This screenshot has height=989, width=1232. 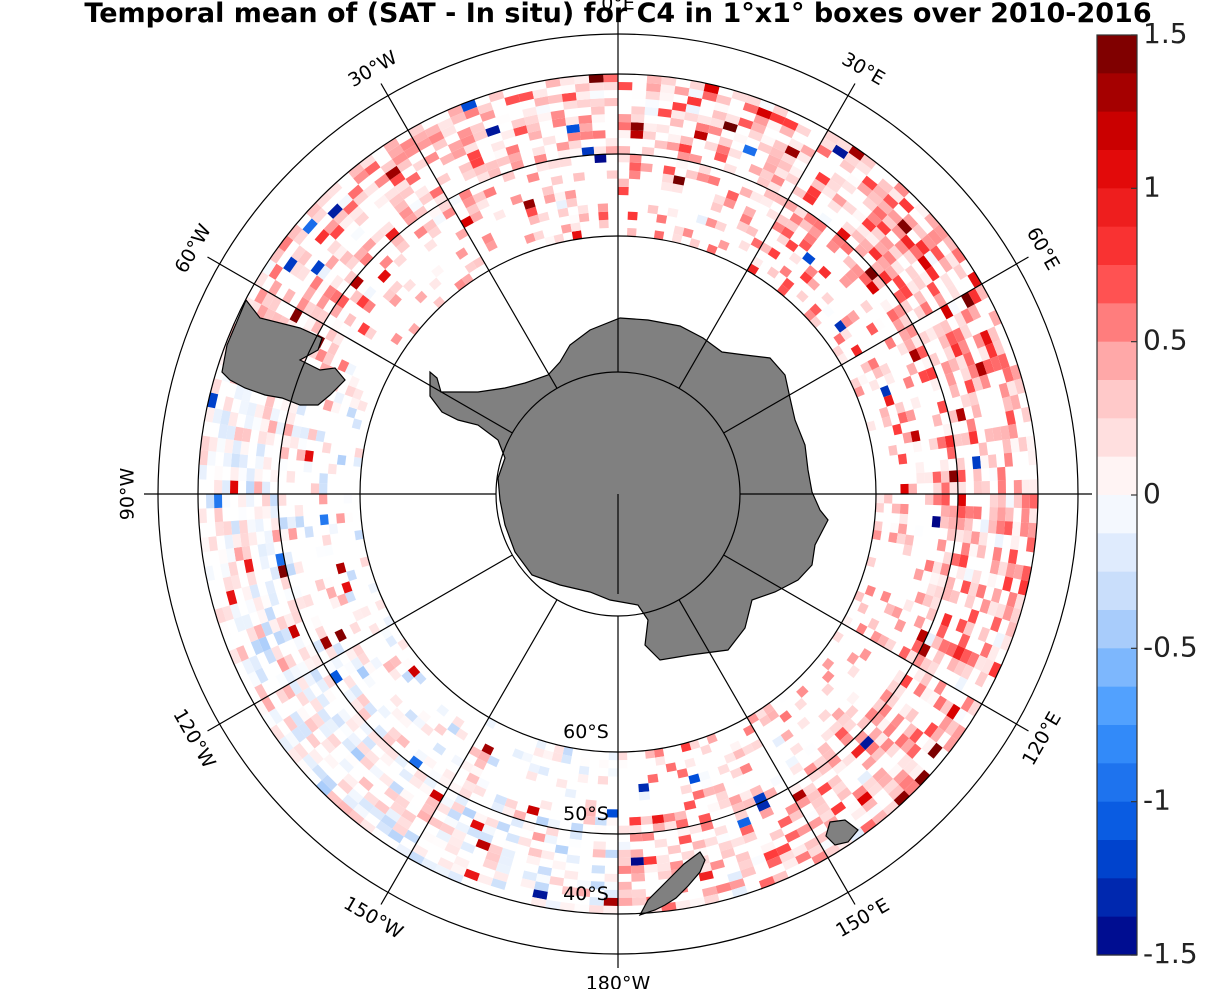 What do you see at coordinates (128, 494) in the screenshot?
I see `longitude-label: 90°W` at bounding box center [128, 494].